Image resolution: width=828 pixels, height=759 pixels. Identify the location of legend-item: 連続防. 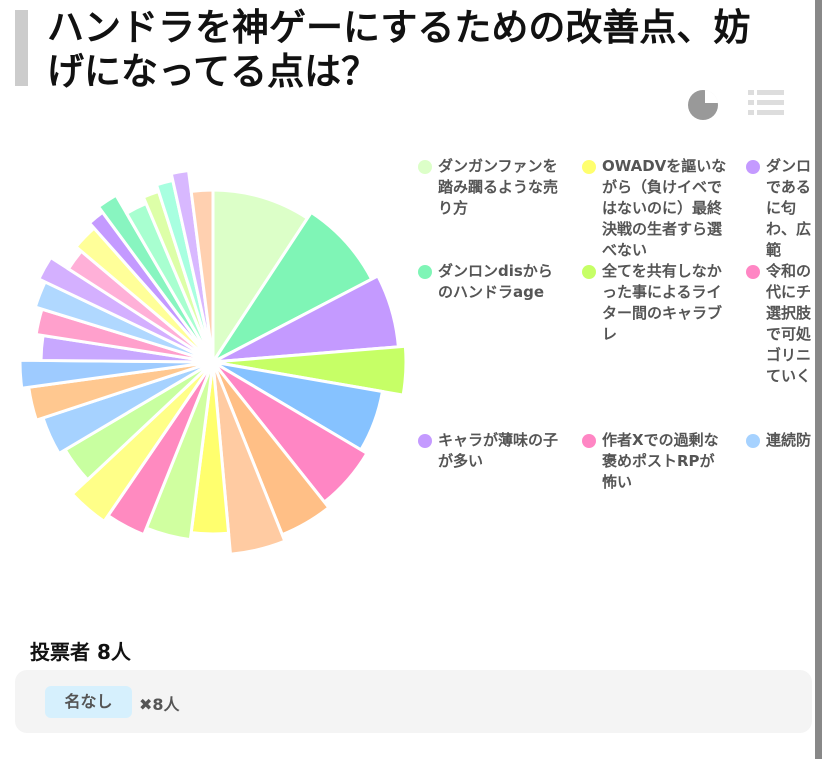
(779, 440).